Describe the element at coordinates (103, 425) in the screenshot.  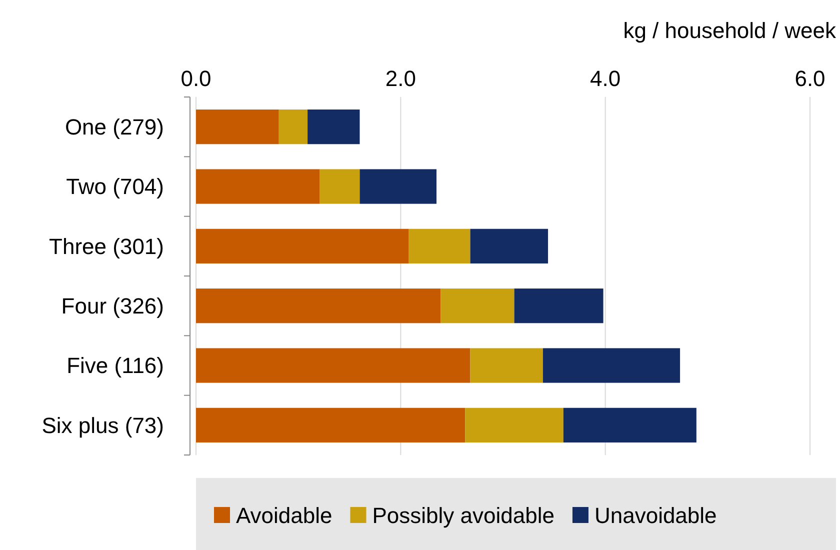
I see `y-tick-label: Six plus (73)` at that location.